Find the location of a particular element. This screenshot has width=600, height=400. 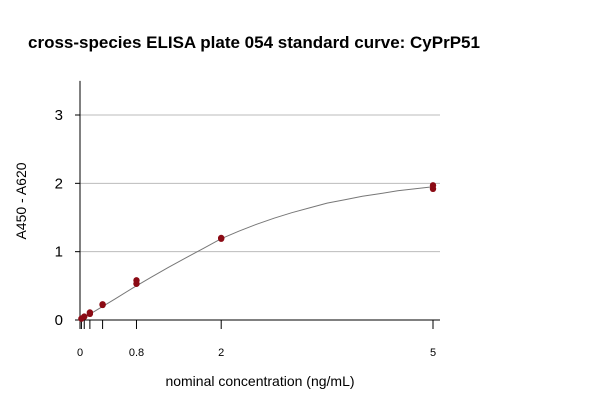

x-axis-ticks: 0 0.8 2 5 is located at coordinates (256, 339).